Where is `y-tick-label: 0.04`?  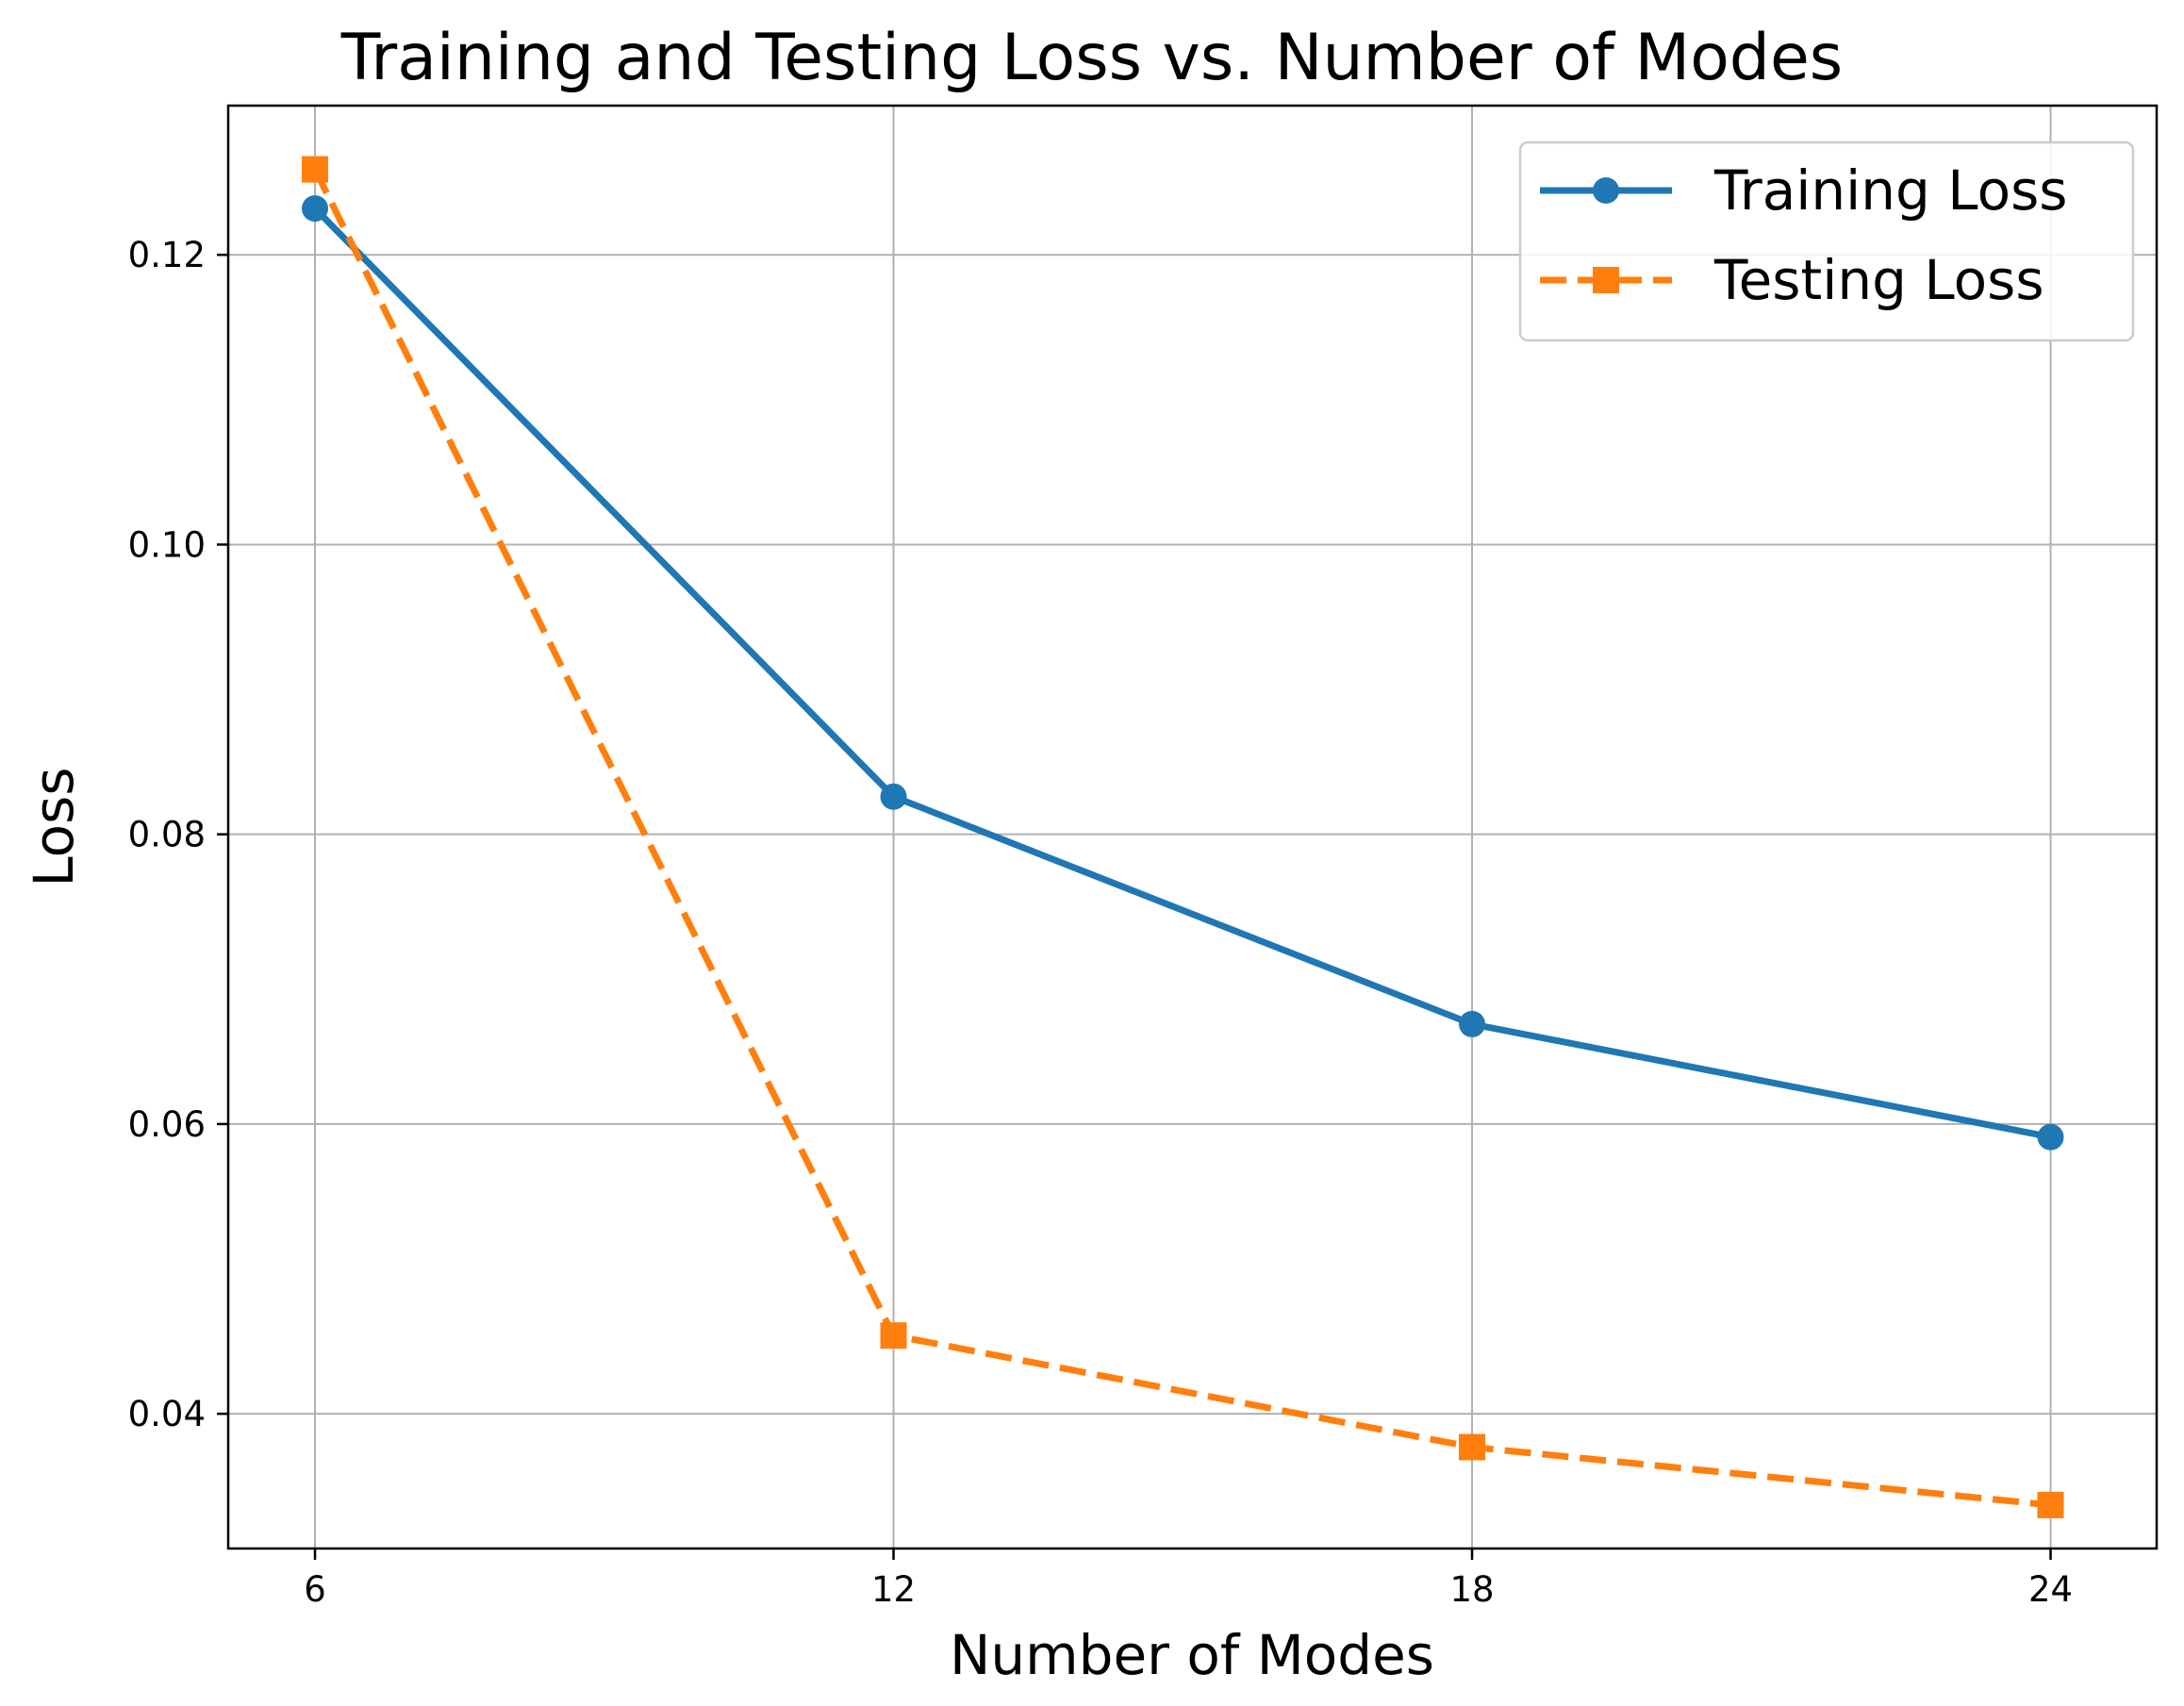 y-tick-label: 0.04 is located at coordinates (167, 1414).